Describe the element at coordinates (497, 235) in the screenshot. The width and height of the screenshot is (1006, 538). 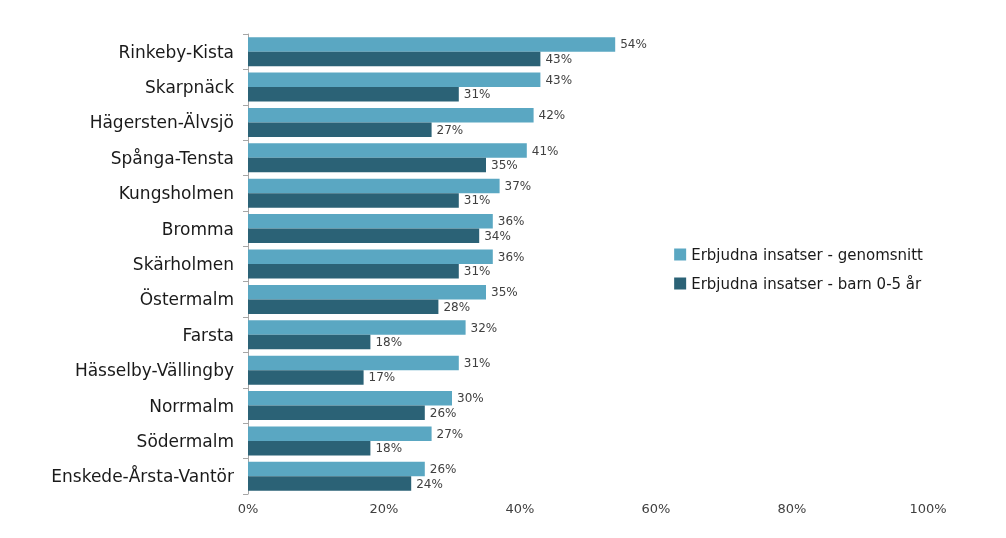
I see `data-label: 34%` at that location.